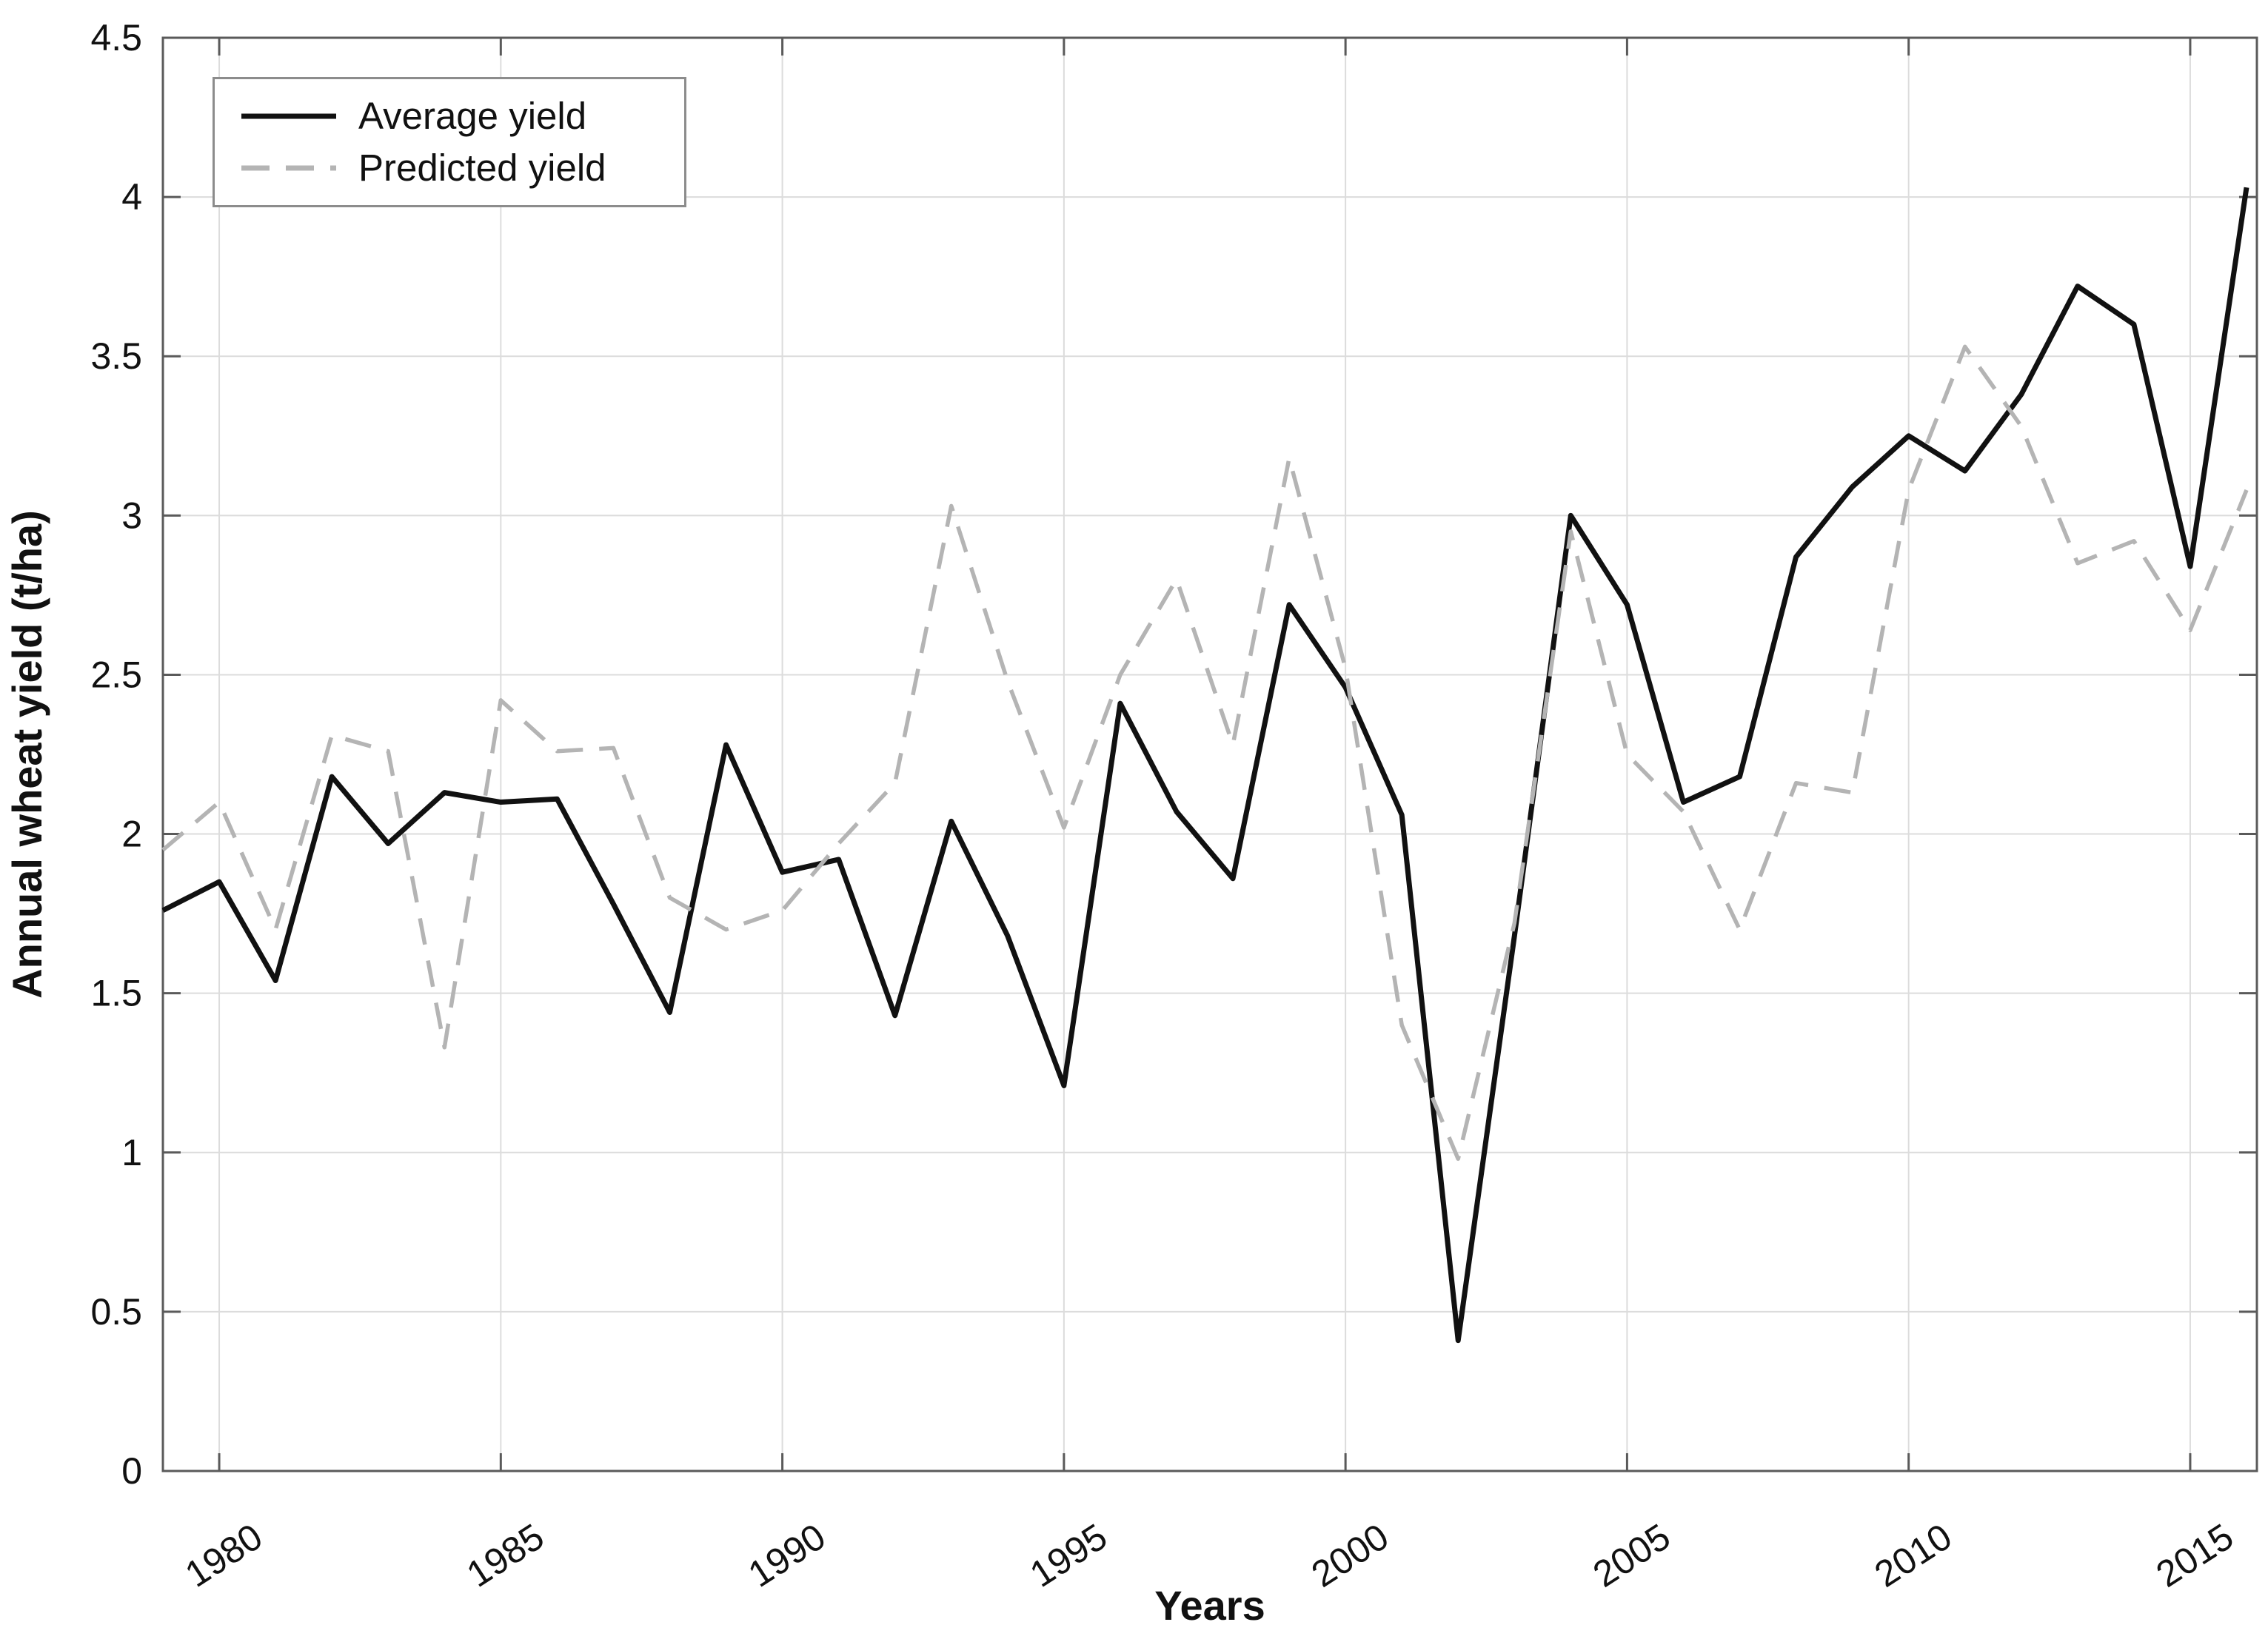 This screenshot has width=2268, height=1642. I want to click on y-axis-title: Annual wheat yield (t/ha), so click(27, 754).